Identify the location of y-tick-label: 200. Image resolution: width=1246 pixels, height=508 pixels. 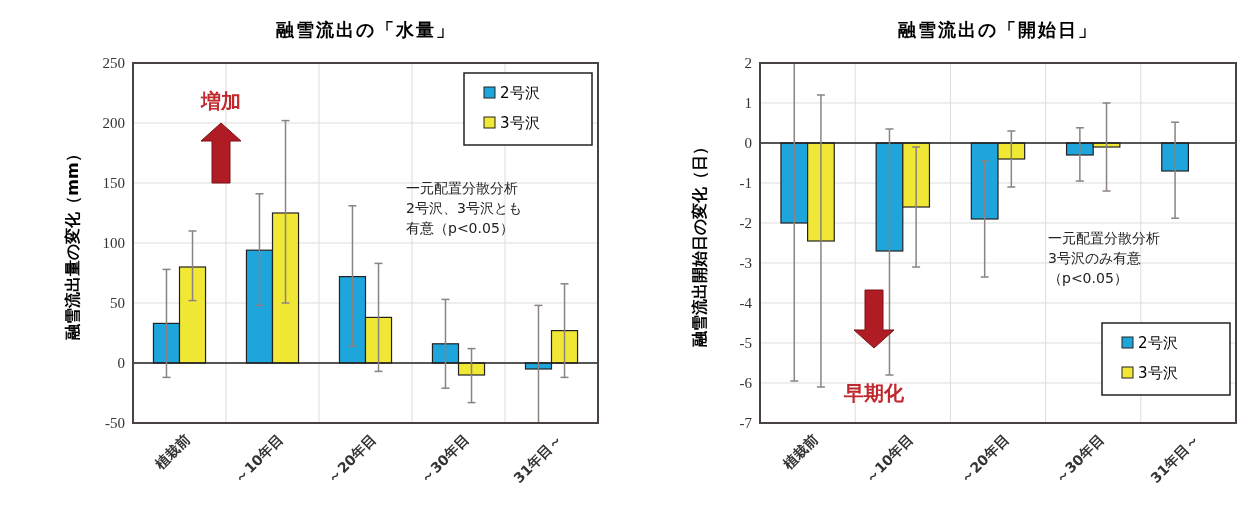
(113, 123).